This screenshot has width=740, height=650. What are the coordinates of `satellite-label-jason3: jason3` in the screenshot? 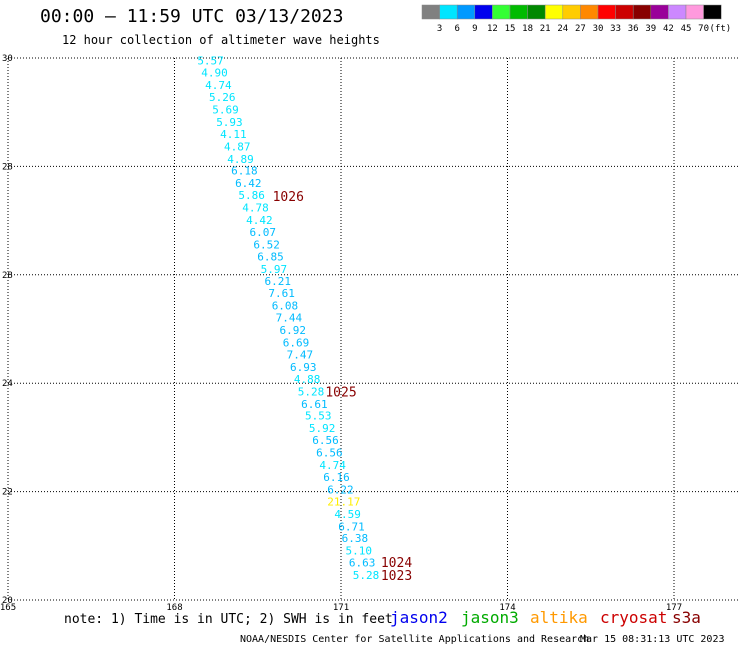 It's located at (490, 617).